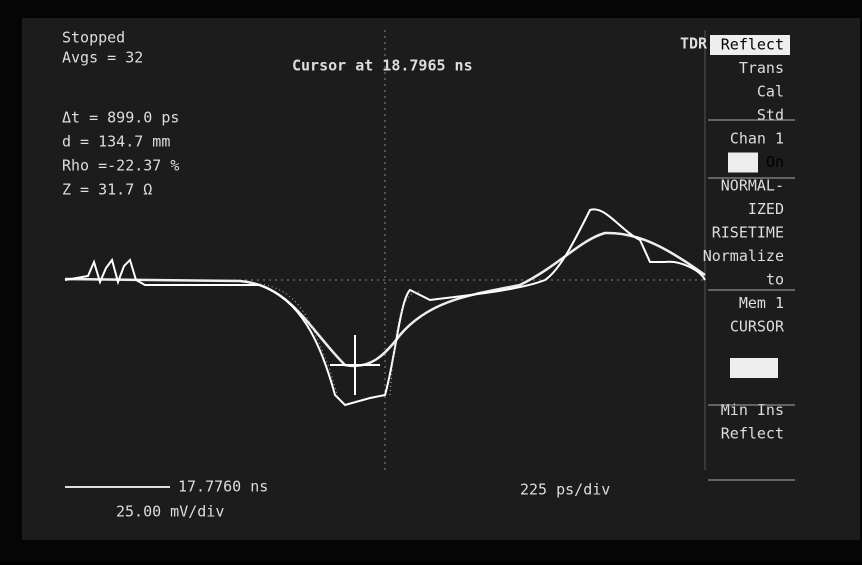 The height and width of the screenshot is (565, 862). Describe the element at coordinates (761, 303) in the screenshot. I see `menu-item: Mem 1` at that location.